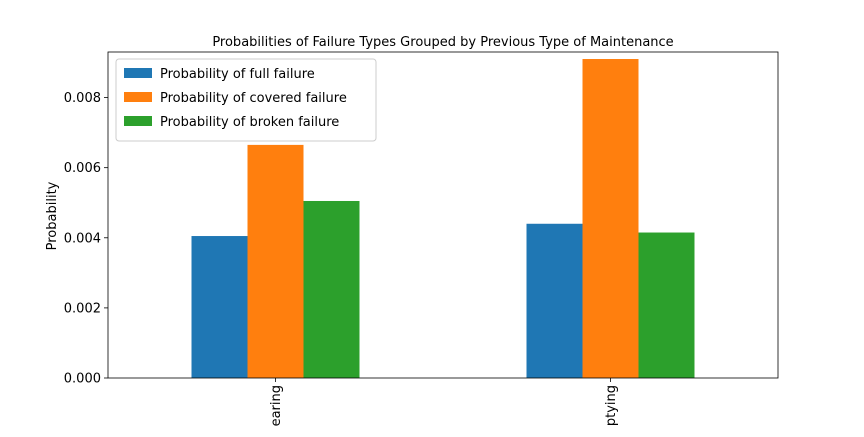 This screenshot has height=437, width=864. What do you see at coordinates (253, 98) in the screenshot?
I see `legend-label: Probability of covered failure` at bounding box center [253, 98].